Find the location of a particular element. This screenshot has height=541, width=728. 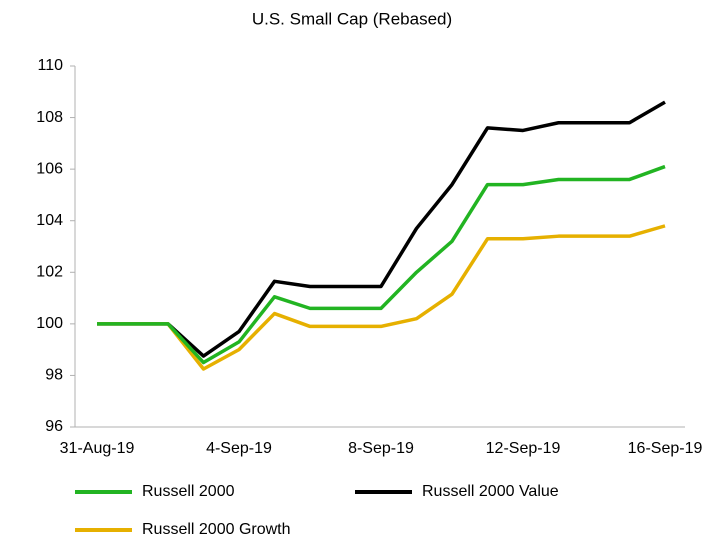

y-tick-label: 98 is located at coordinates (54, 375).